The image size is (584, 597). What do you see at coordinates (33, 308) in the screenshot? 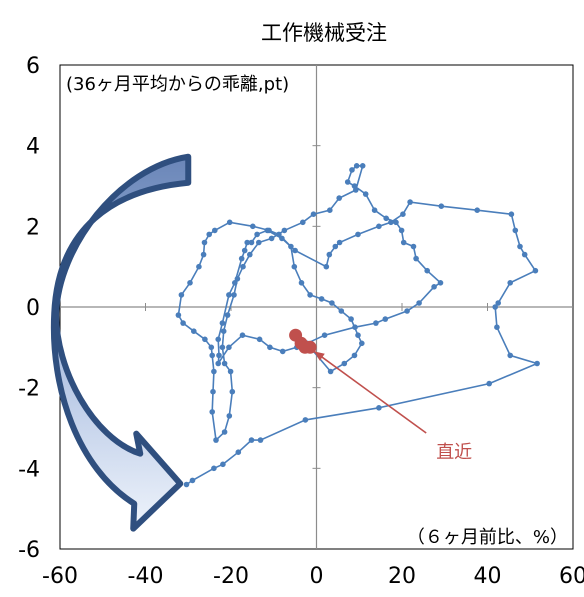
I see `y-tick-label: 0` at bounding box center [33, 308].